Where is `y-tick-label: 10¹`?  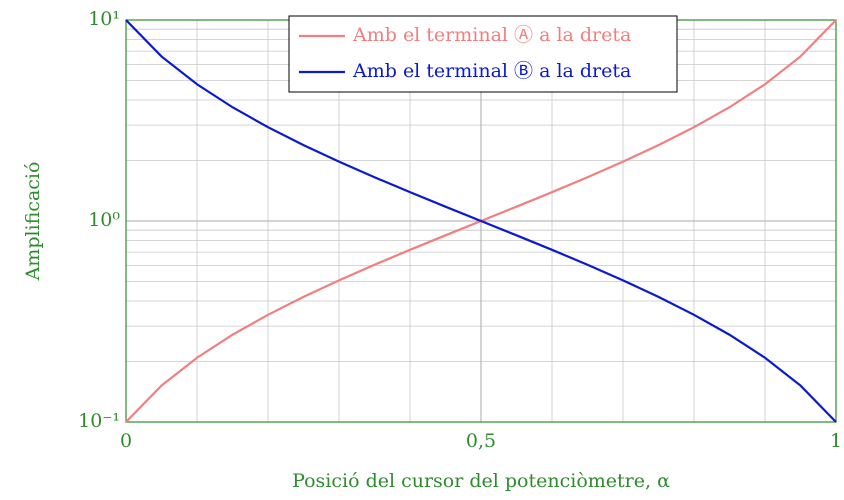
y-tick-label: 10¹ is located at coordinates (104, 19).